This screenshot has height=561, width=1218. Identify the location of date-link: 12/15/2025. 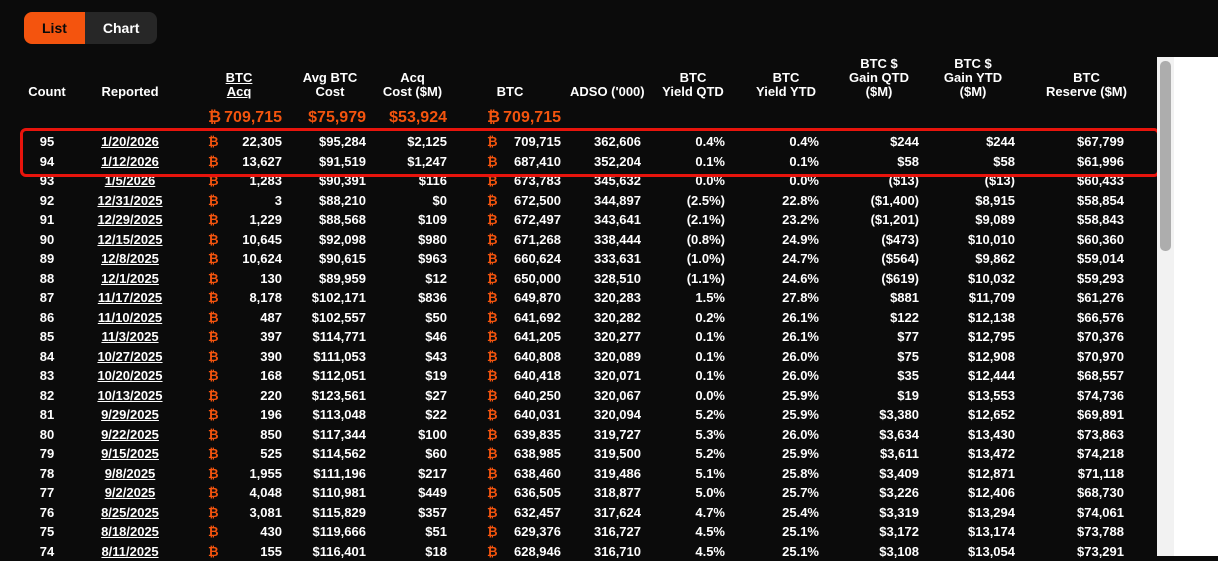
(129, 239).